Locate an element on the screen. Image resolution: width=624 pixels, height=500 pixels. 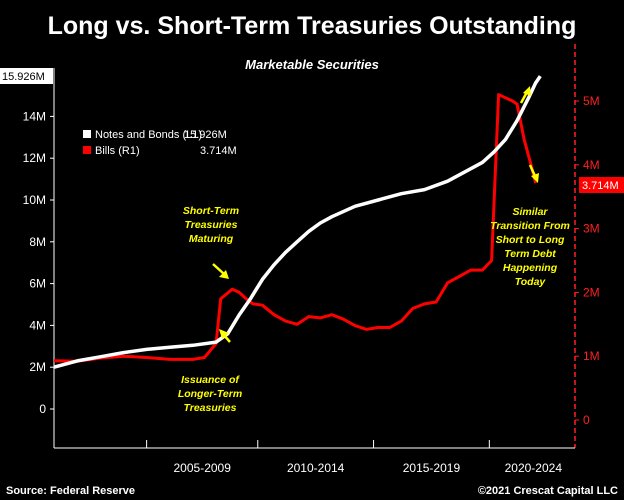
arrow-up-notes-head-icon is located at coordinates (527, 91).